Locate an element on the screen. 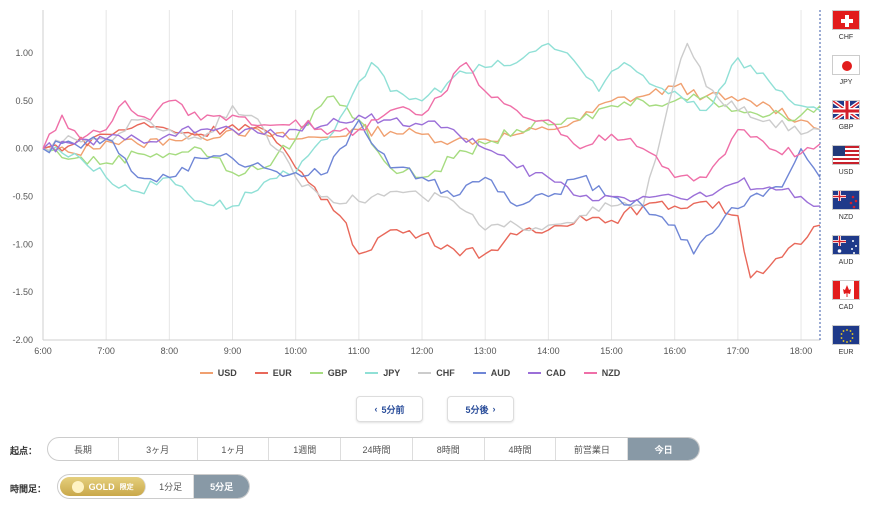  flag-item-usd: USD is located at coordinates (846, 167).